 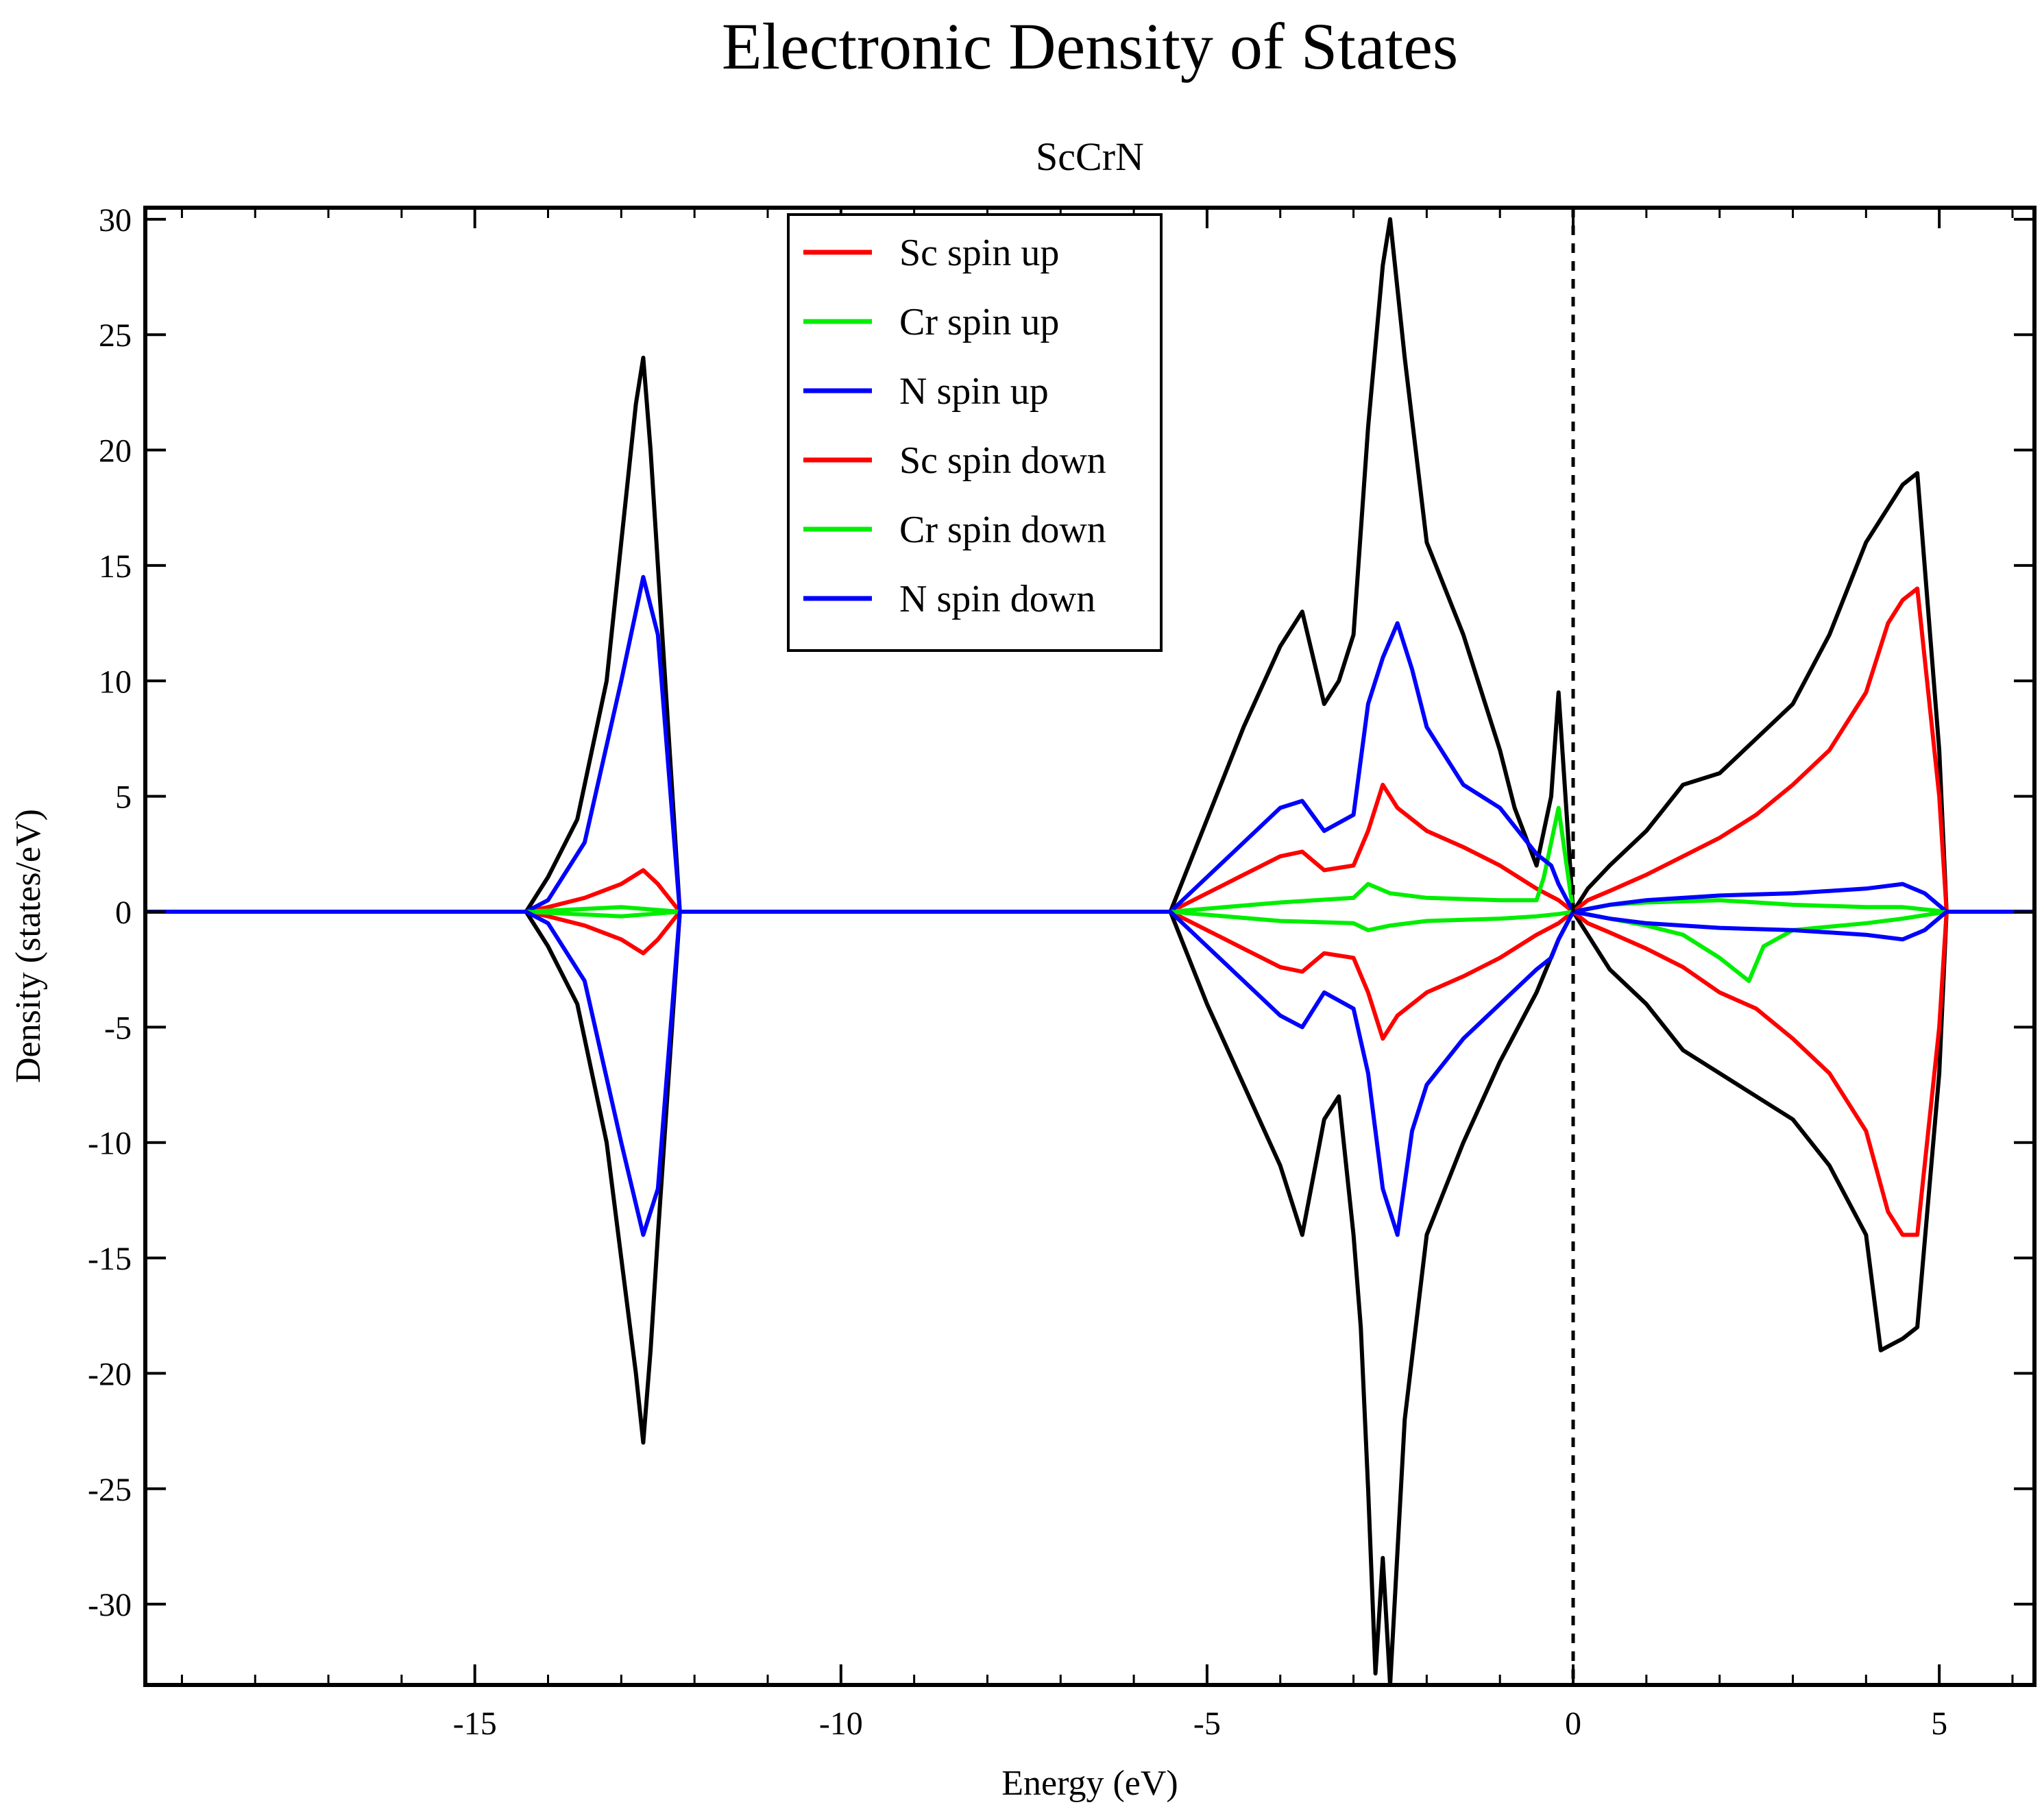 I want to click on series-line-cr-spin-down, so click(x=1089, y=946).